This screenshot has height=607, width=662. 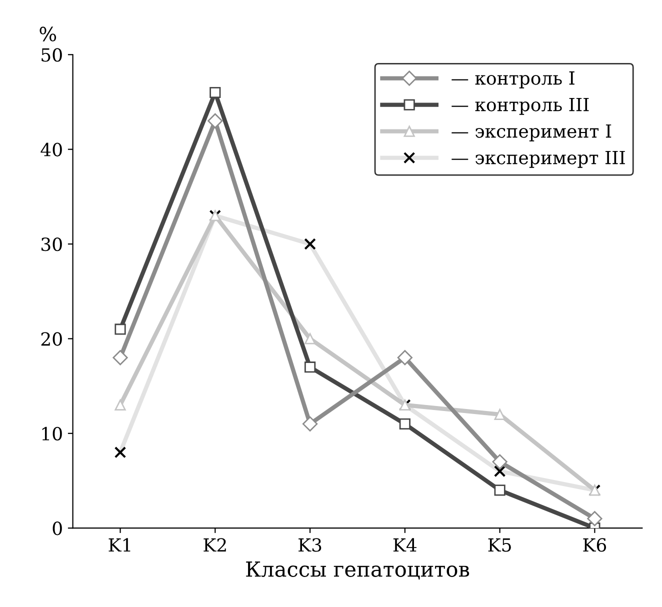 I want to click on y-tick-label: 10, so click(x=52, y=433).